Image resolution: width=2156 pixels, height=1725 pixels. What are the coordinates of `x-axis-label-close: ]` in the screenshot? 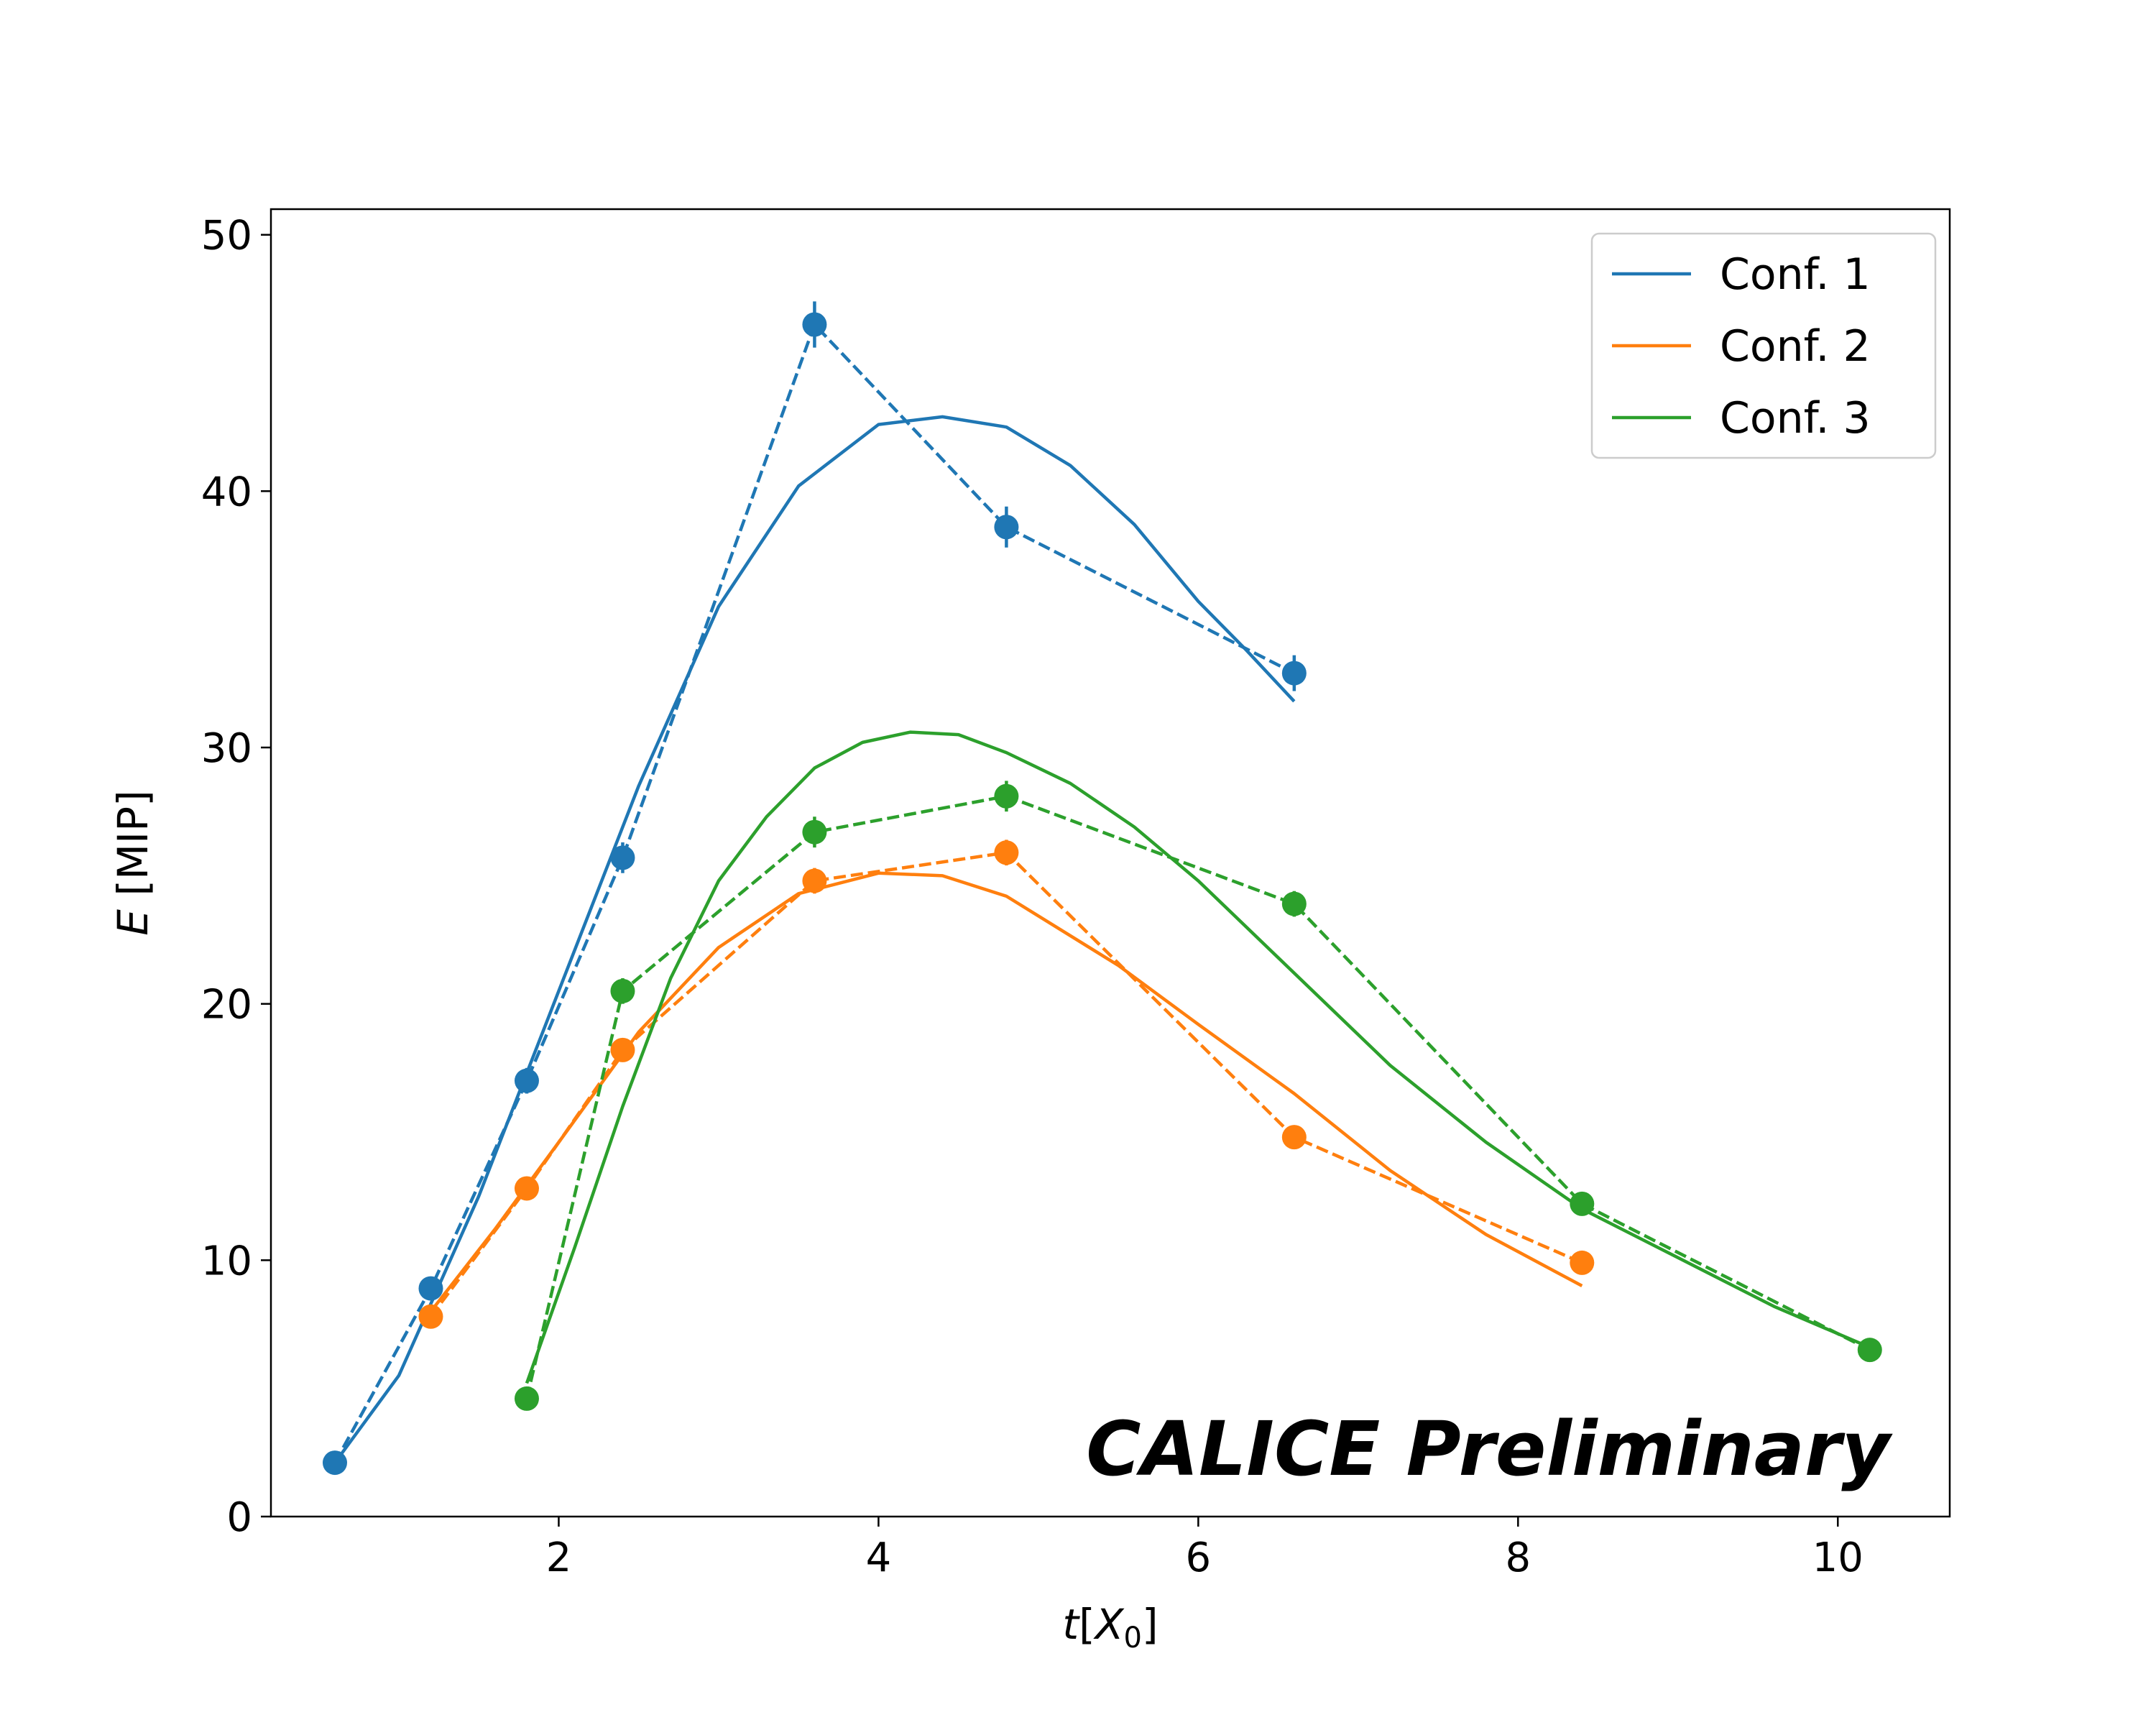 It's located at (1150, 1624).